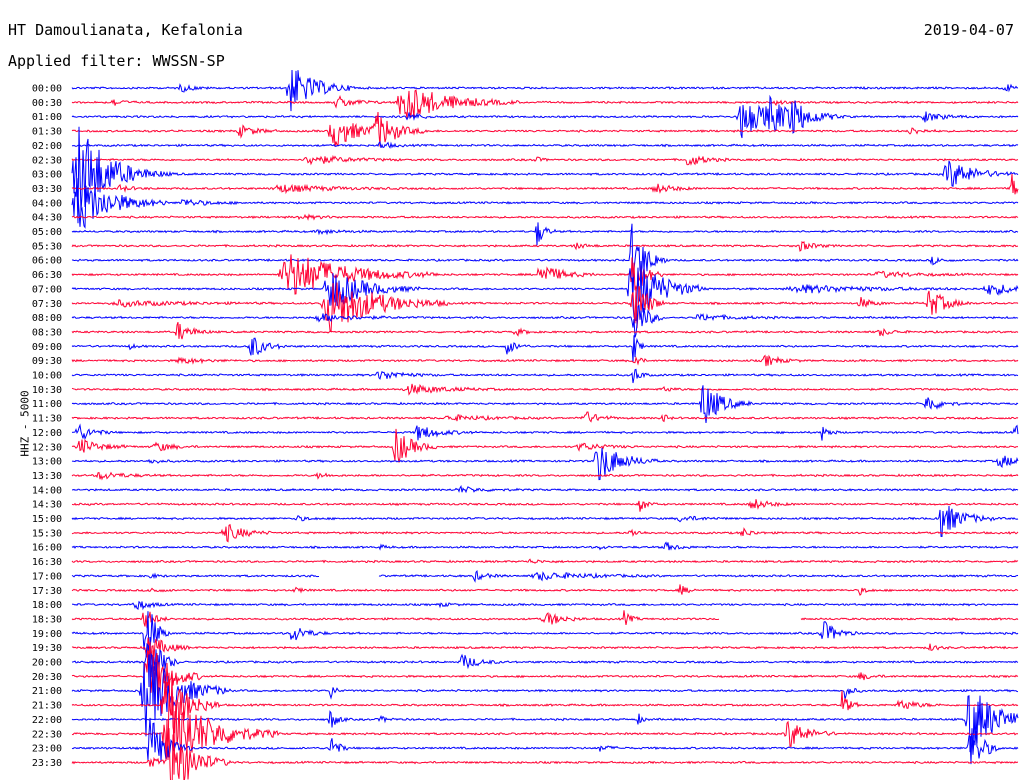  Describe the element at coordinates (47, 533) in the screenshot. I see `time-label: 15:30` at that location.